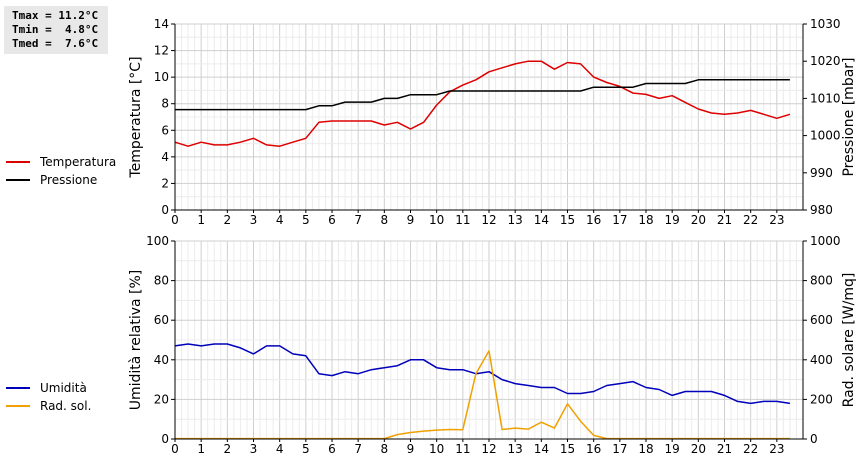  Describe the element at coordinates (161, 281) in the screenshot. I see `y-left-tick-label: 80` at that location.